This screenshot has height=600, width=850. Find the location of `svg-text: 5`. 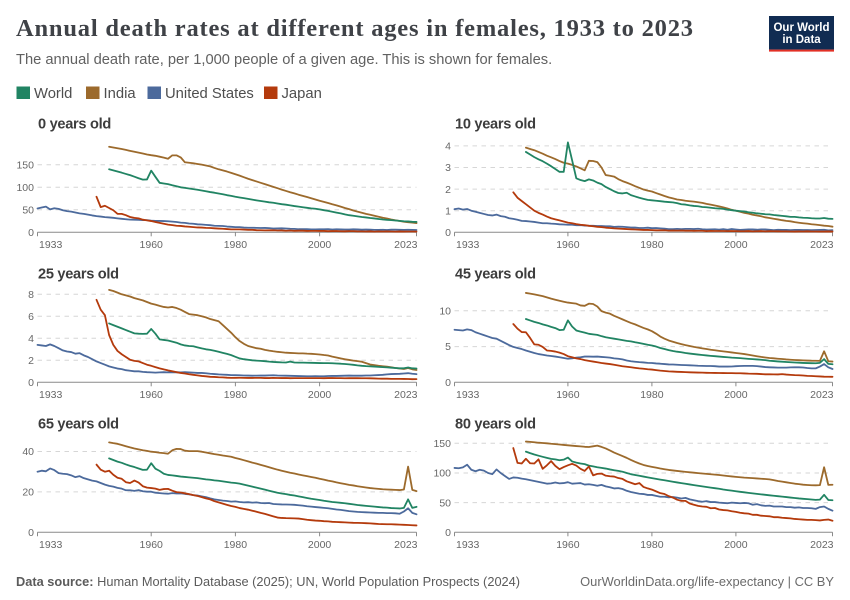

svg-text: 5 is located at coordinates (448, 347).